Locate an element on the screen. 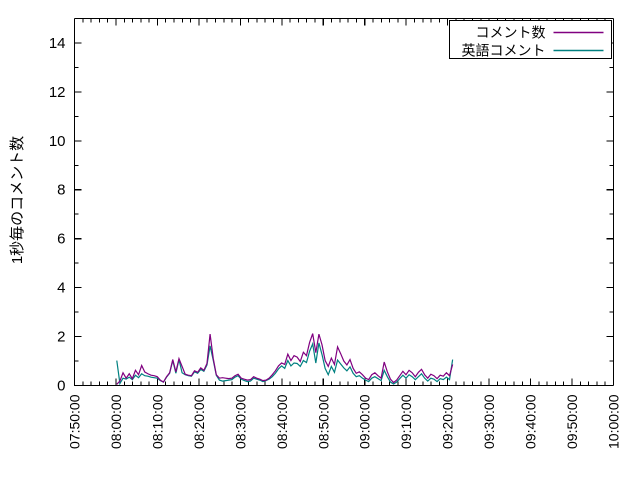 The height and width of the screenshot is (480, 640). y-axis-label: 1秒毎のコメント数 is located at coordinates (17, 200).